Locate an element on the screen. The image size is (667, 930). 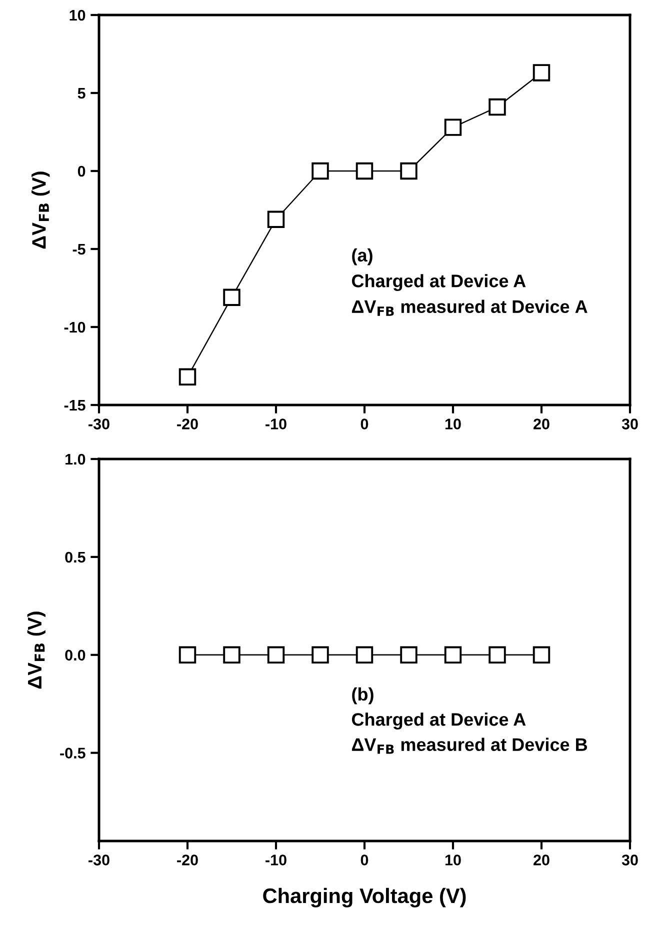
y-tick-label: 0 is located at coordinates (82, 171).